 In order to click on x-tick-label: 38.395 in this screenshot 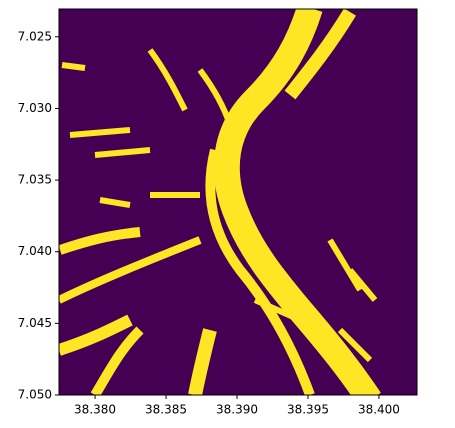, I will do `click(308, 410)`.